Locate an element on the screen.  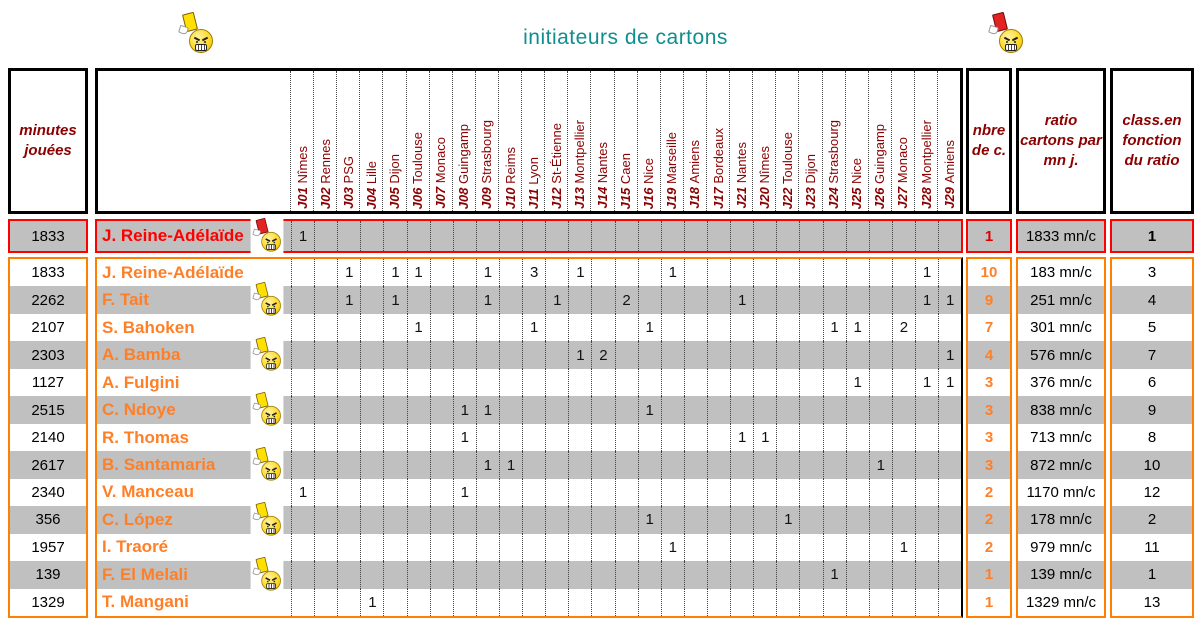
matchday-code: J04 is located at coordinates (371, 198).